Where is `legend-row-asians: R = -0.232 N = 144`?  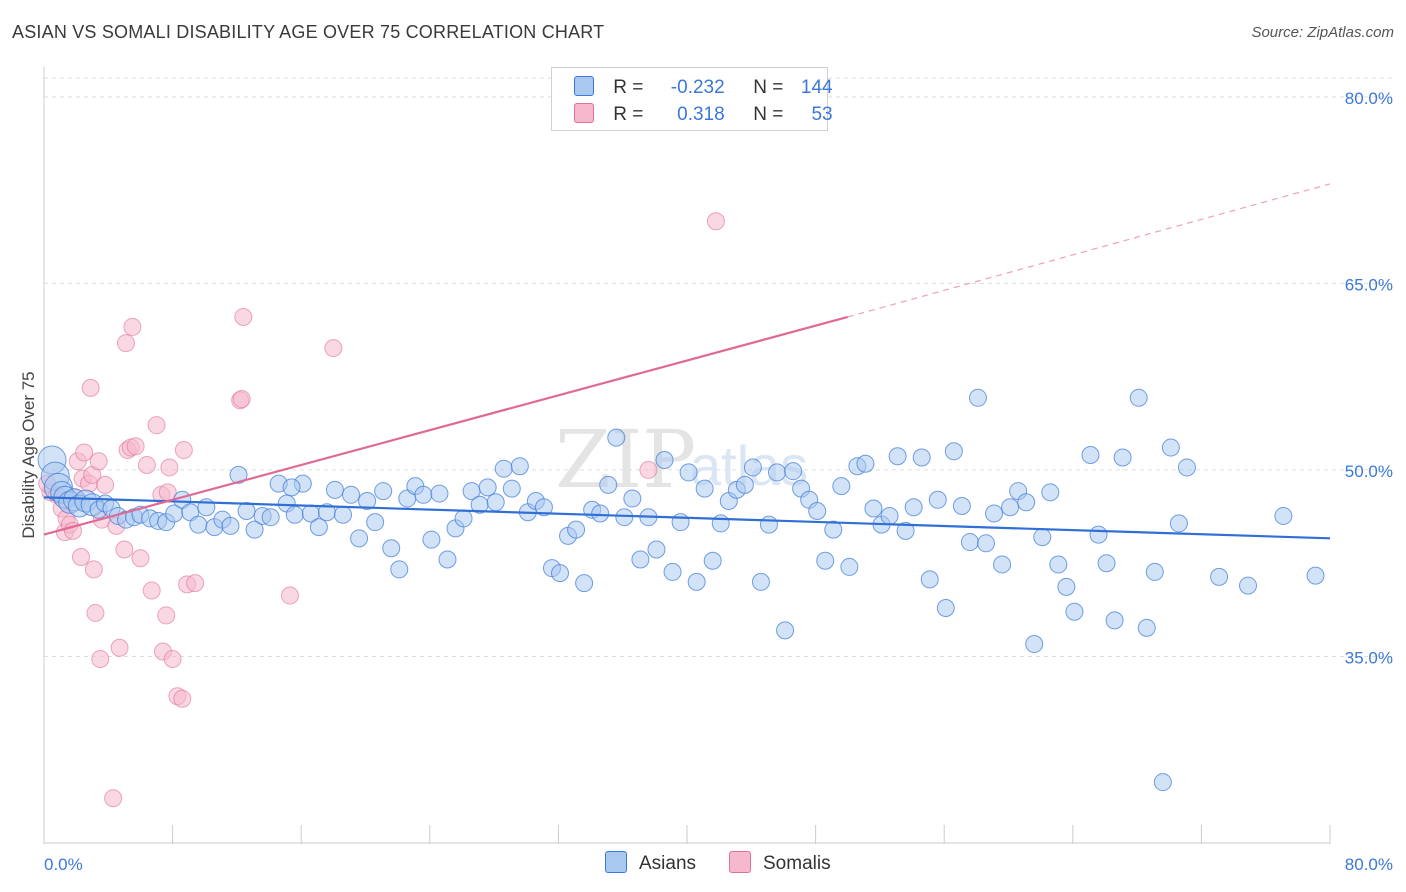 legend-row-asians: R = -0.232 N = 144 is located at coordinates (703, 87).